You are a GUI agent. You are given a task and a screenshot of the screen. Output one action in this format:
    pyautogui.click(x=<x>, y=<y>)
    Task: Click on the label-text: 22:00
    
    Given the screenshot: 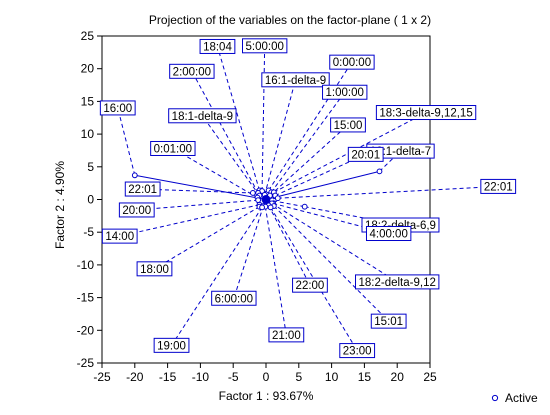 What is the action you would take?
    pyautogui.click(x=310, y=286)
    